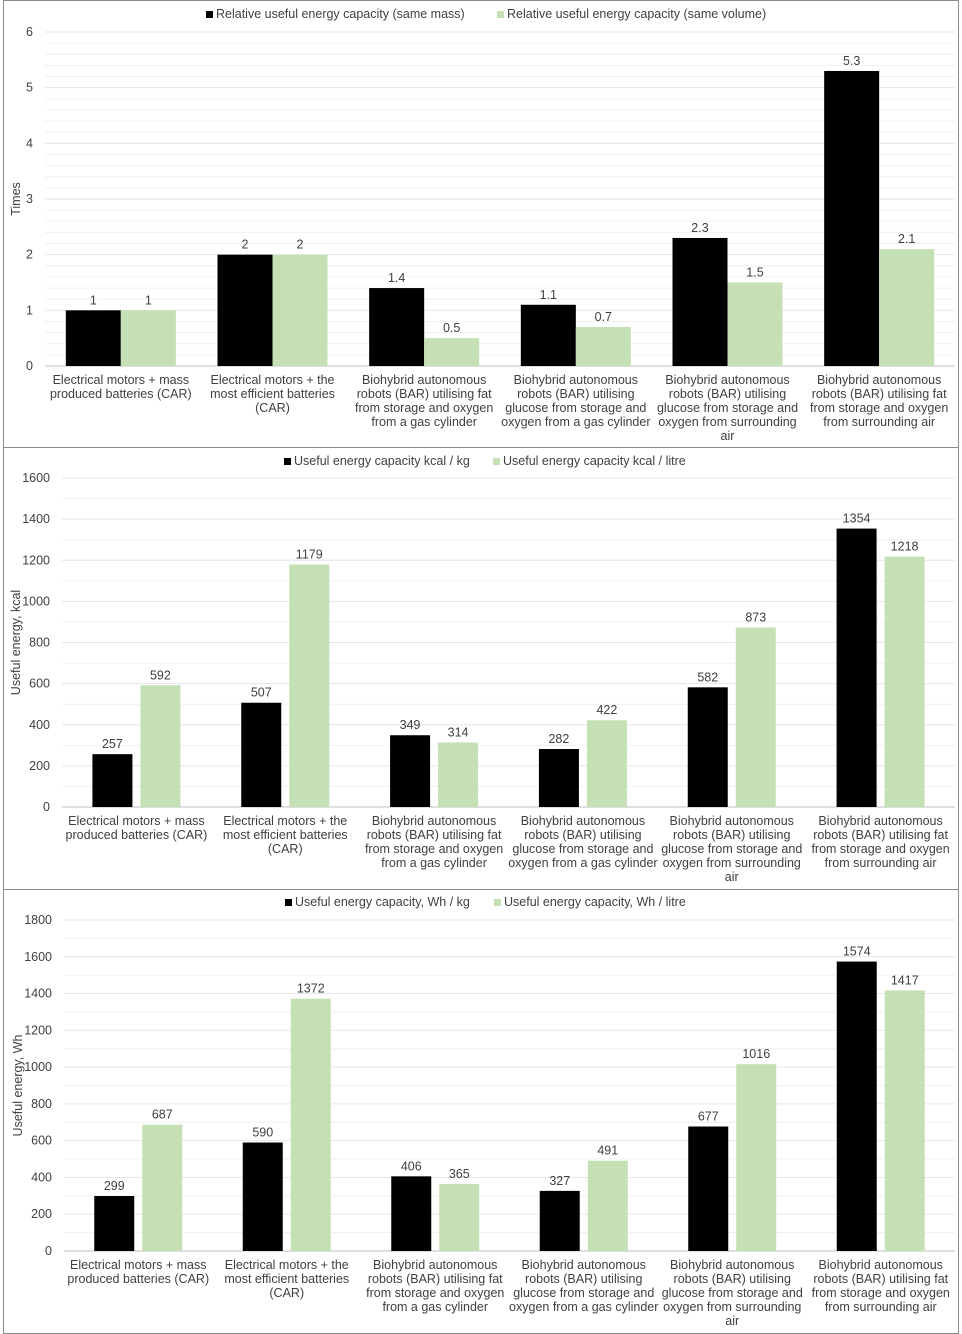  What do you see at coordinates (41, 1214) in the screenshot?
I see `y-tick-label: 200` at bounding box center [41, 1214].